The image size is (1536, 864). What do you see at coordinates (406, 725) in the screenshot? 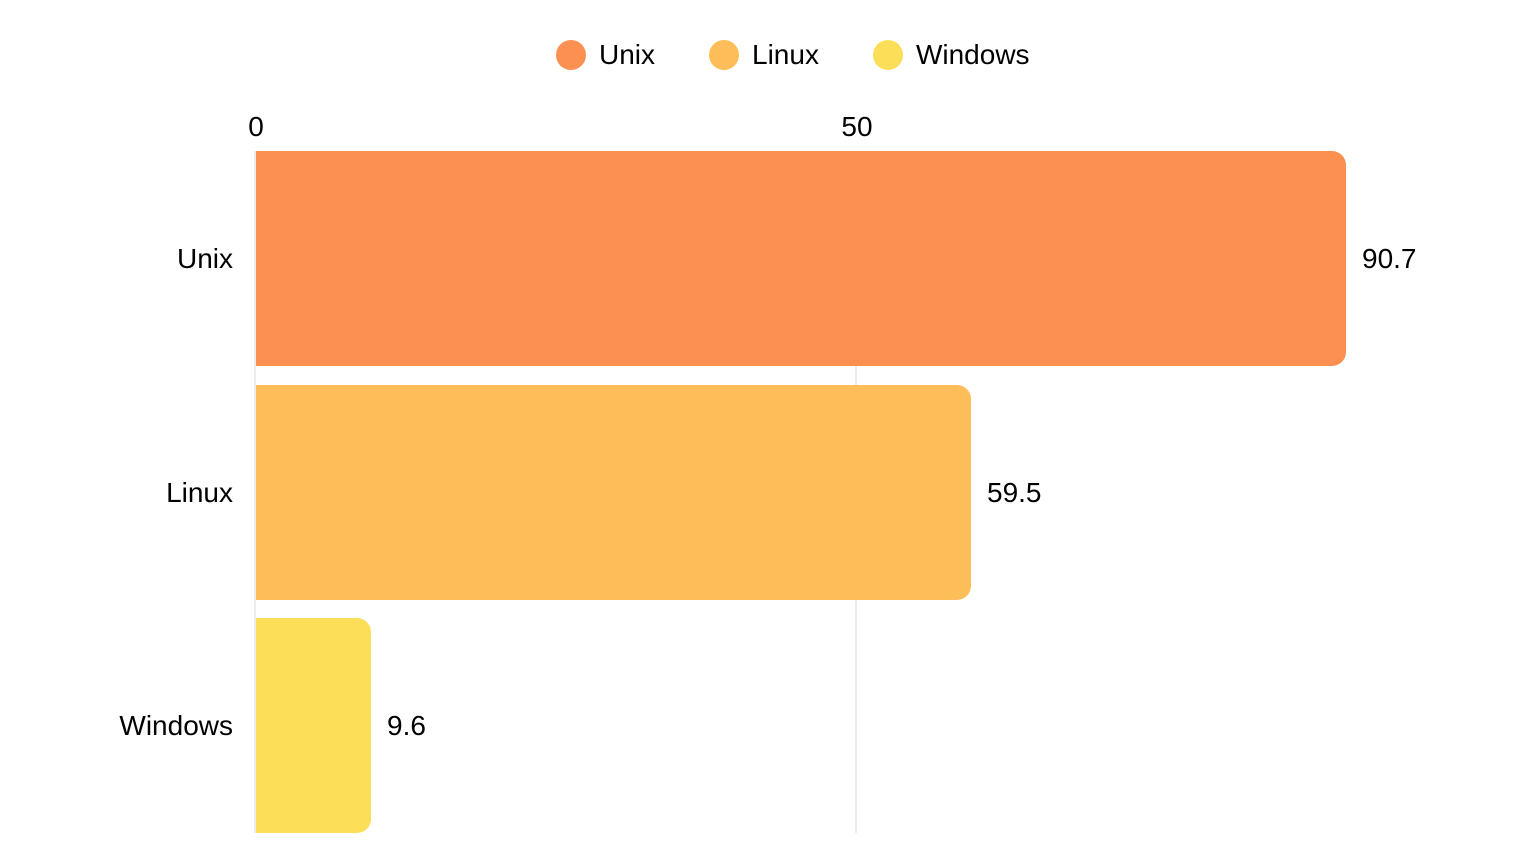
I see `value-label-windows: 9.6` at bounding box center [406, 725].